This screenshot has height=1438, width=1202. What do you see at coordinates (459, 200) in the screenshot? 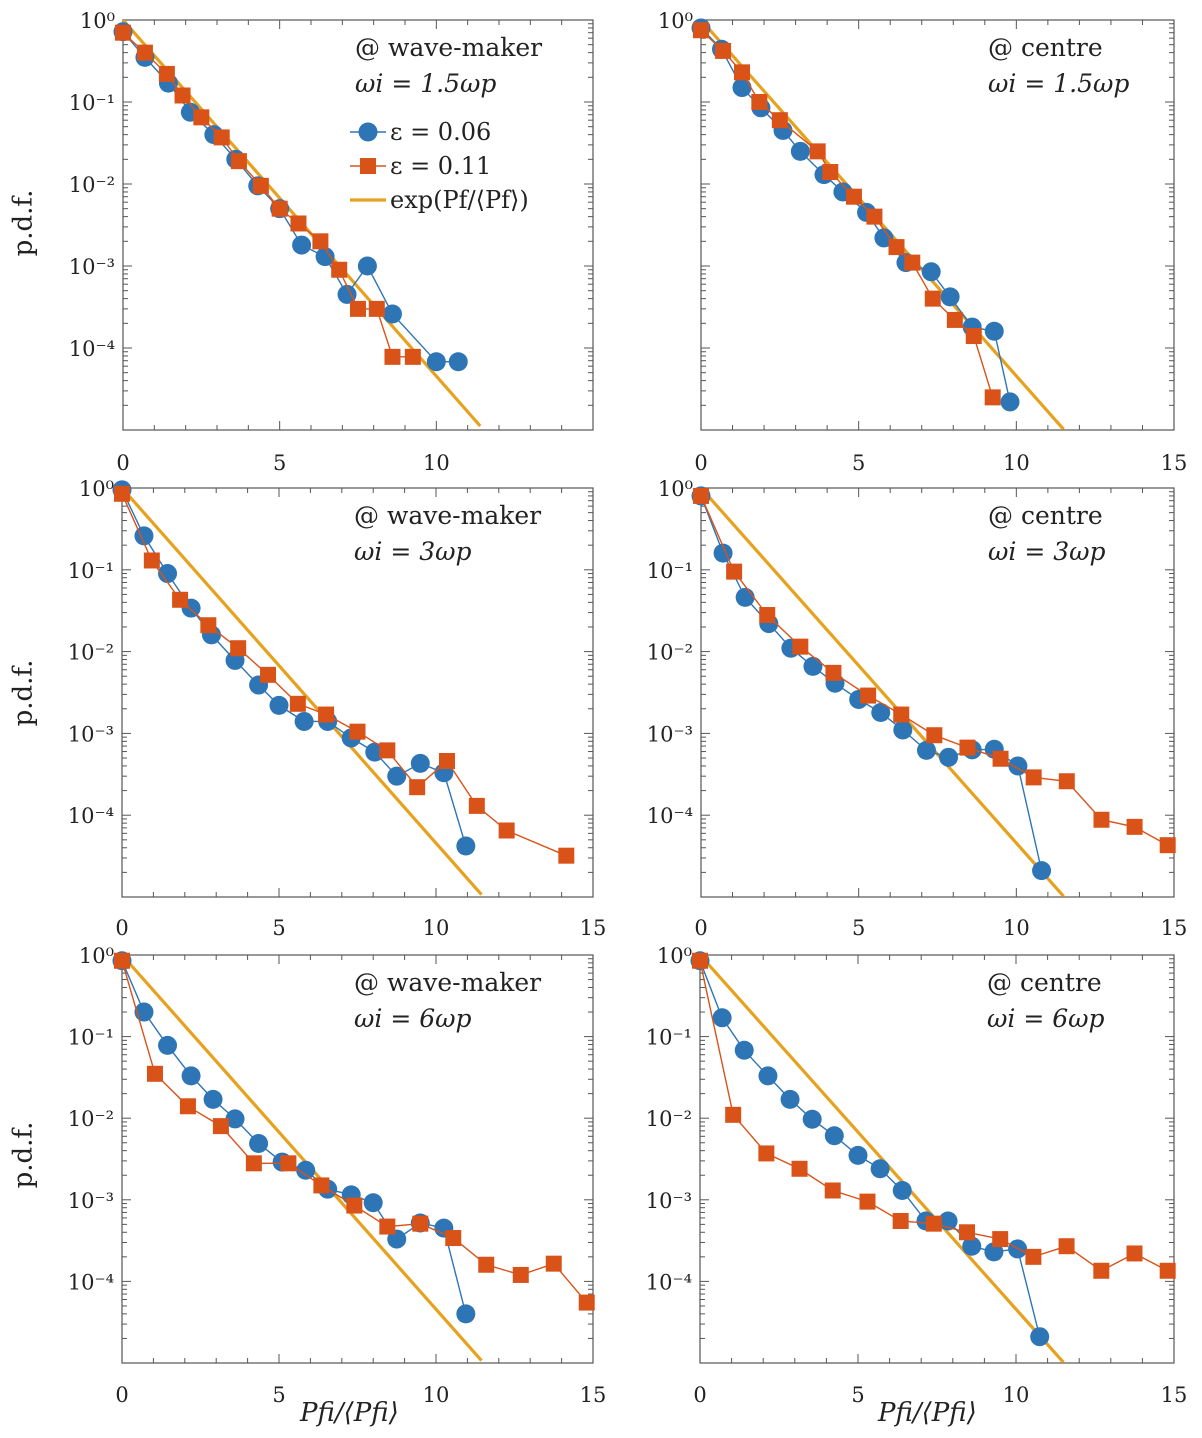
I see `legend-label-exp_line: exp(Pf/⟨Pf⟩)` at bounding box center [459, 200].